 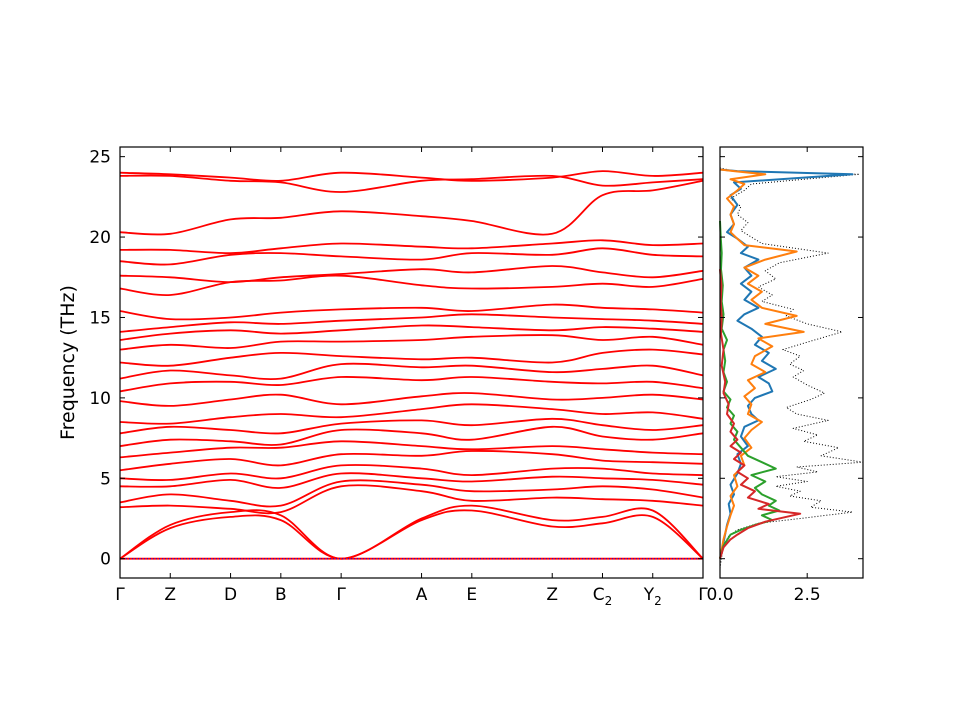 I want to click on dos-plot-frame, so click(x=791, y=362).